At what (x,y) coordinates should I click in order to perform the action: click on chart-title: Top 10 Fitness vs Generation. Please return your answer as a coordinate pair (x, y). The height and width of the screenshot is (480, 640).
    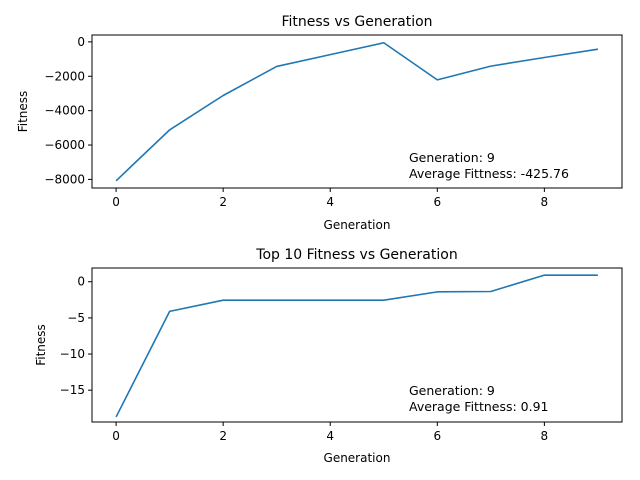
    Looking at the image, I should click on (356, 255).